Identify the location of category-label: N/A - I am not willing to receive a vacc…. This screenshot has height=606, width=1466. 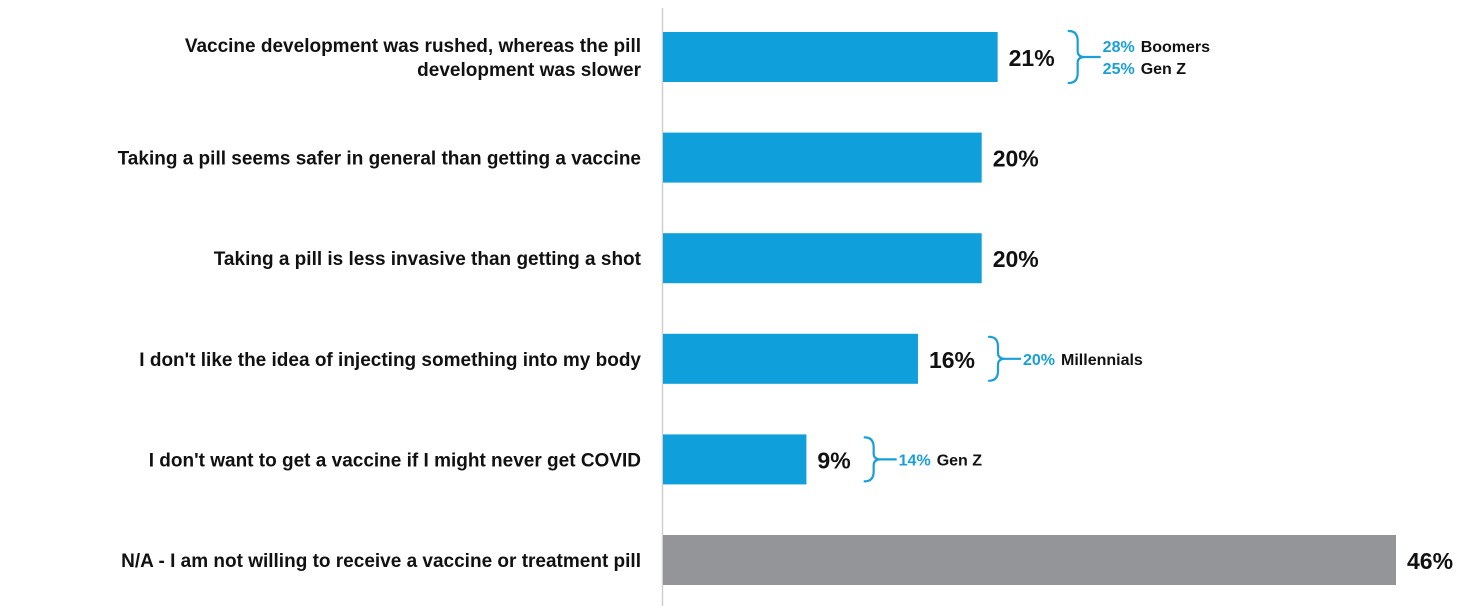
(381, 561).